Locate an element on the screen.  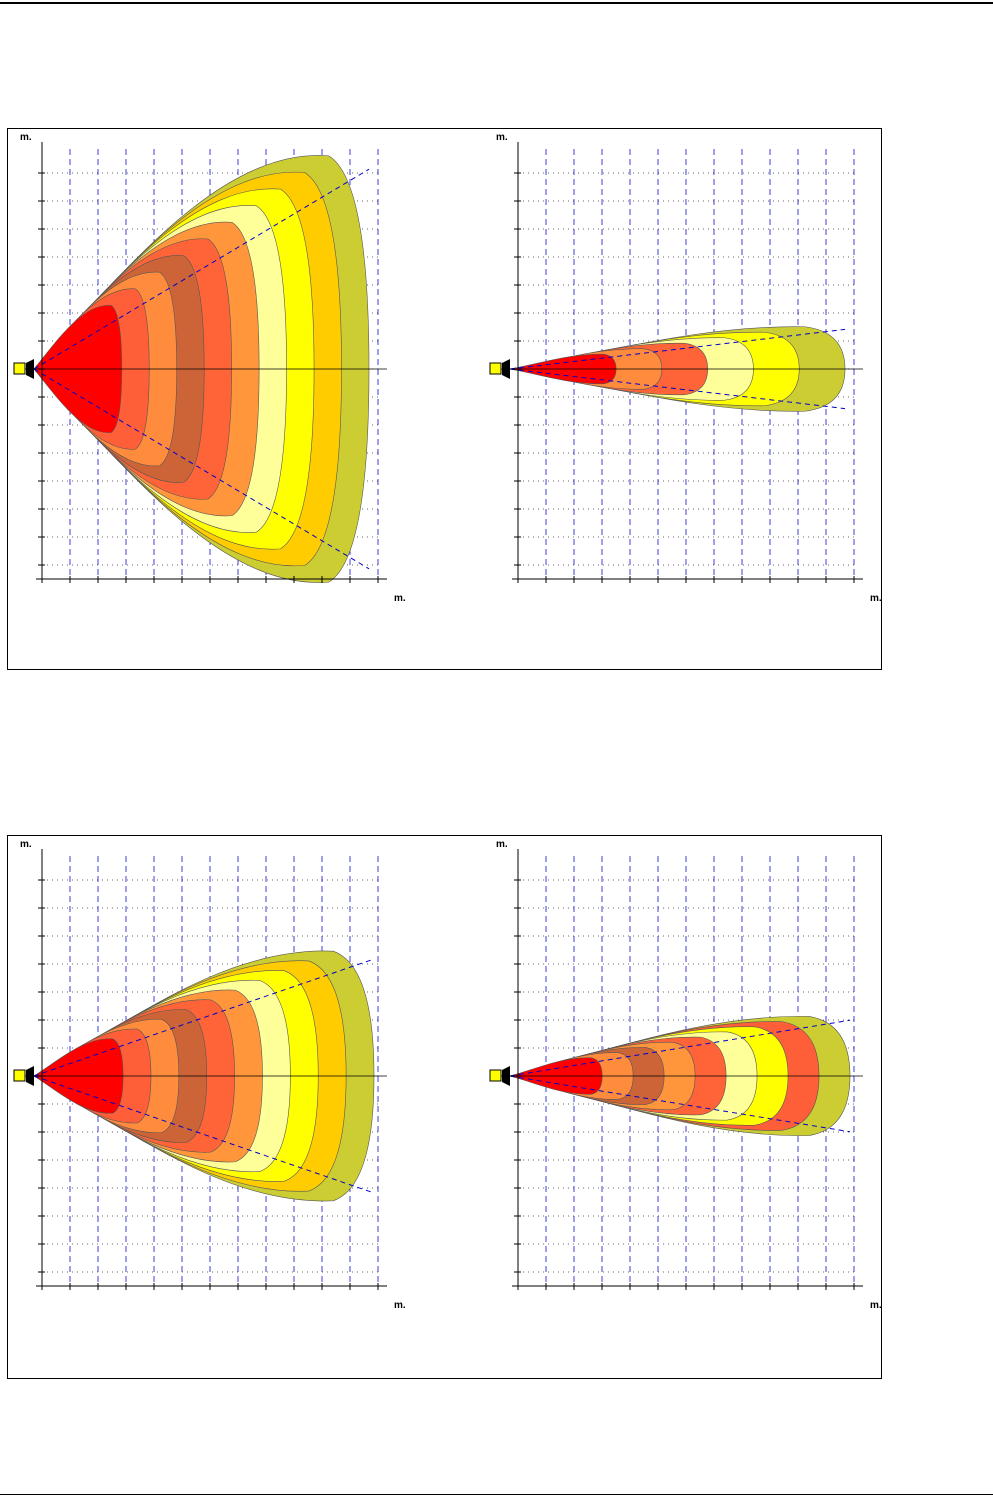
figure-2-plot-medium-horizontal-sensor-horn is located at coordinates (30, 1076).